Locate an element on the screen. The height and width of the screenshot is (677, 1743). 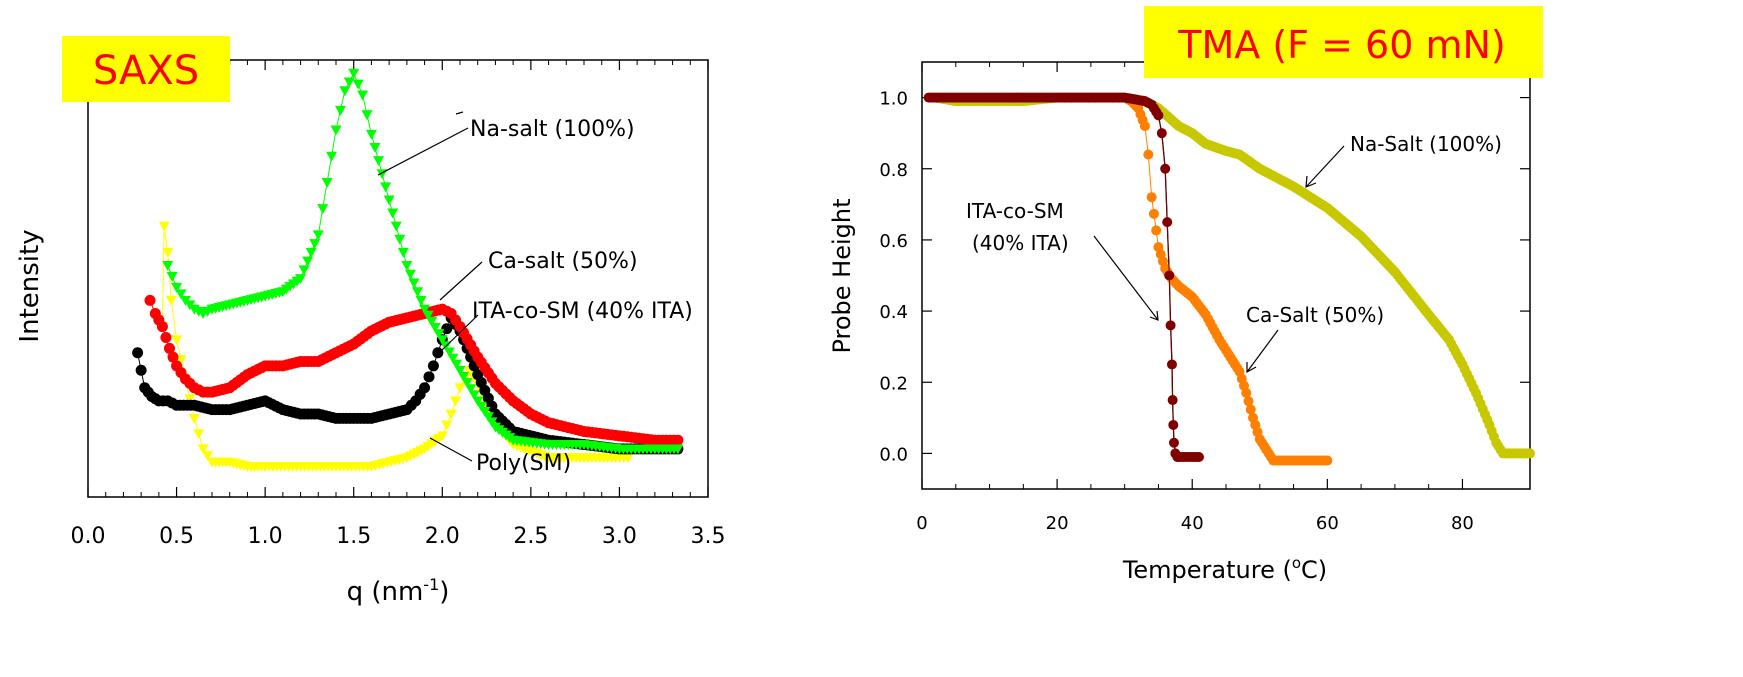
y-tick-label: 0.4 is located at coordinates (893, 312).